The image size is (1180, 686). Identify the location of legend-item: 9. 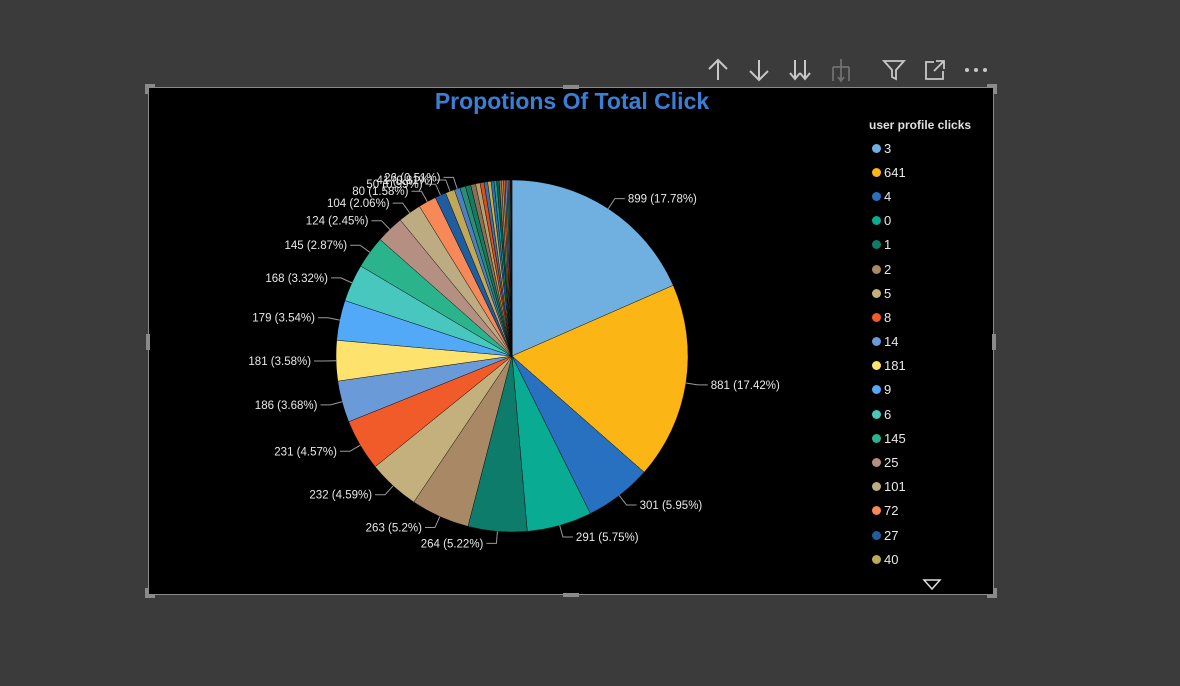
(929, 390).